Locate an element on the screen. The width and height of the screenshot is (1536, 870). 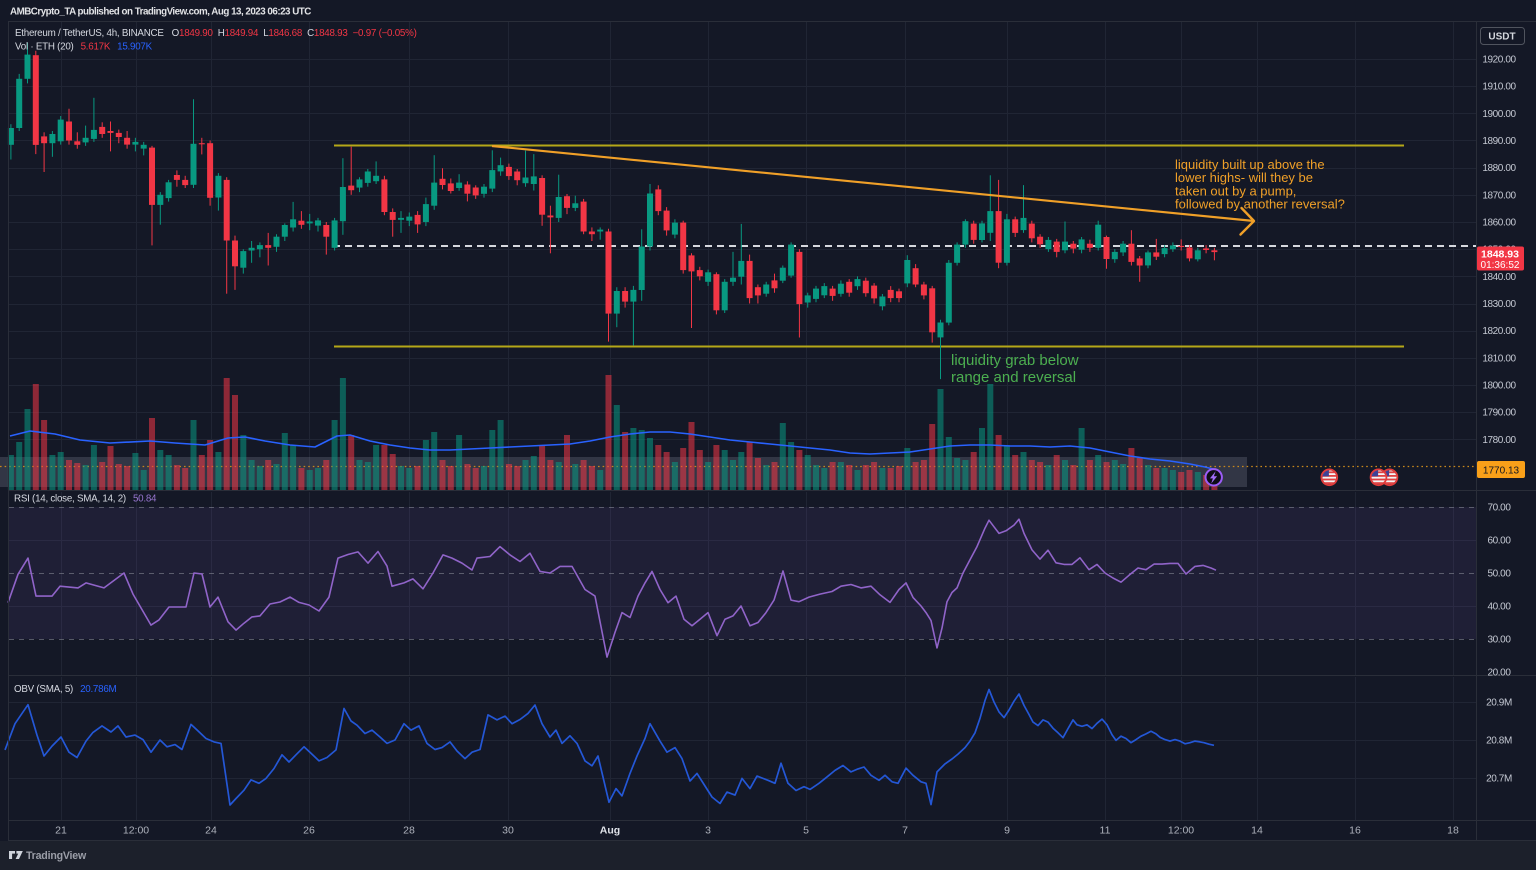
svg-text: 1900.00 is located at coordinates (1499, 114).